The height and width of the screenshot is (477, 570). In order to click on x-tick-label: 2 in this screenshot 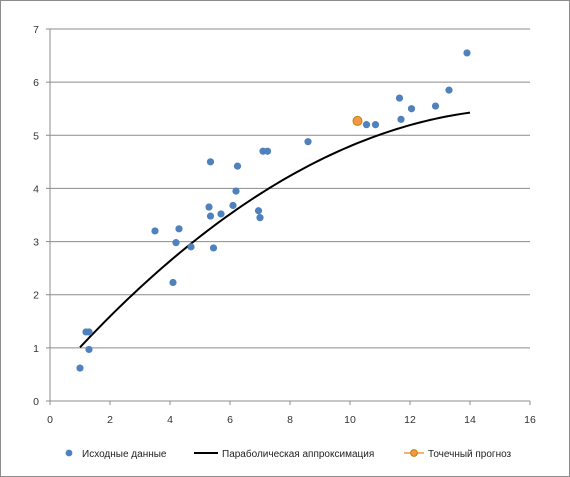, I will do `click(110, 420)`.